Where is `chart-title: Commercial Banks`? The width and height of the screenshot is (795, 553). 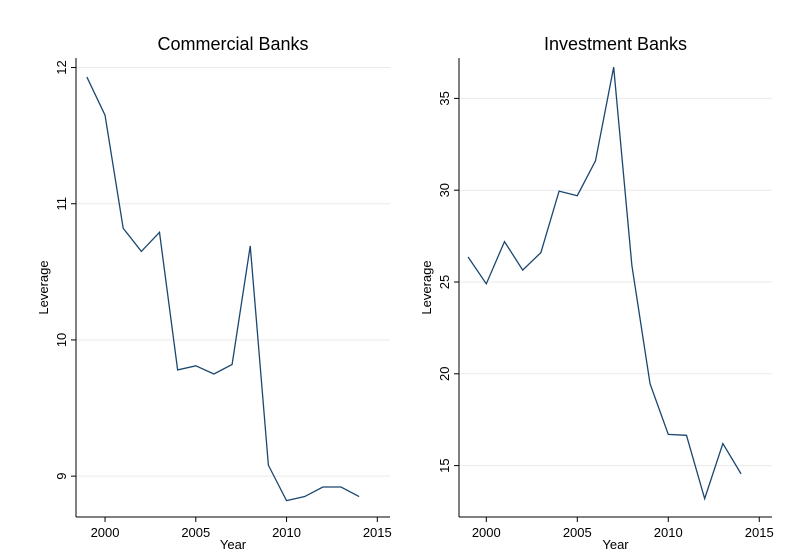
chart-title: Commercial Banks is located at coordinates (232, 44).